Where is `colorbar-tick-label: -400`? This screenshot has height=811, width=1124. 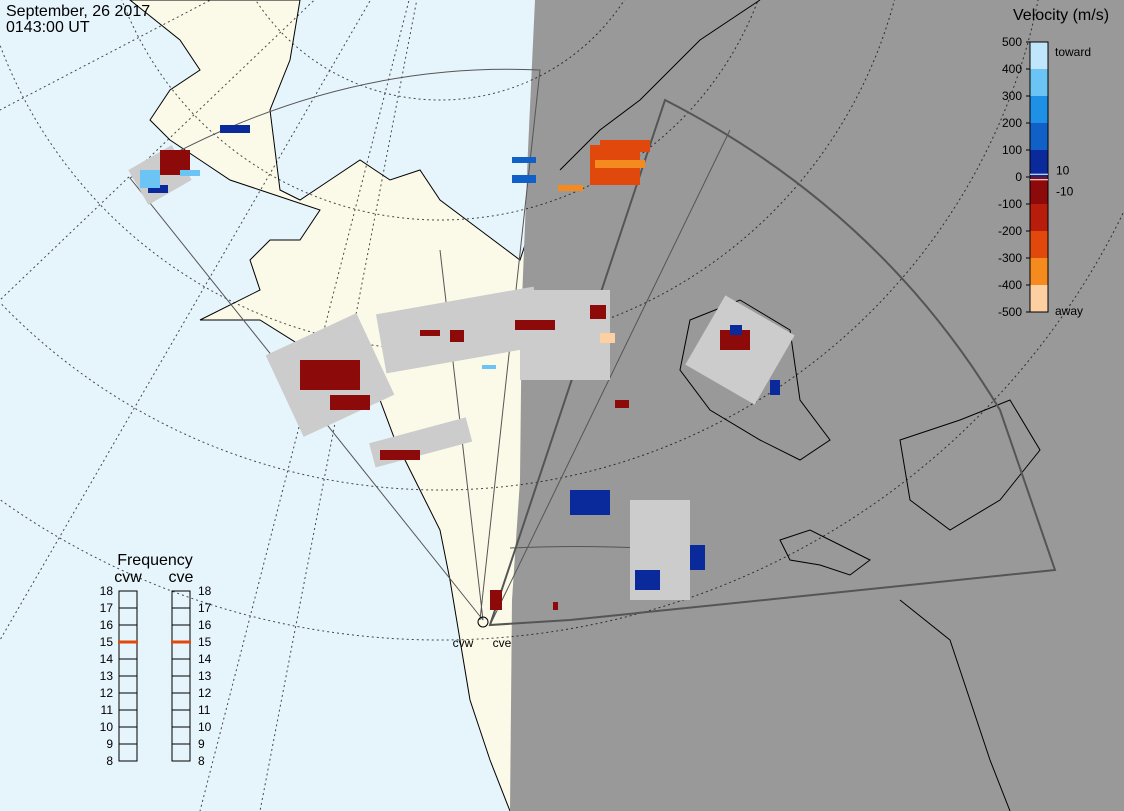 colorbar-tick-label: -400 is located at coordinates (1010, 285).